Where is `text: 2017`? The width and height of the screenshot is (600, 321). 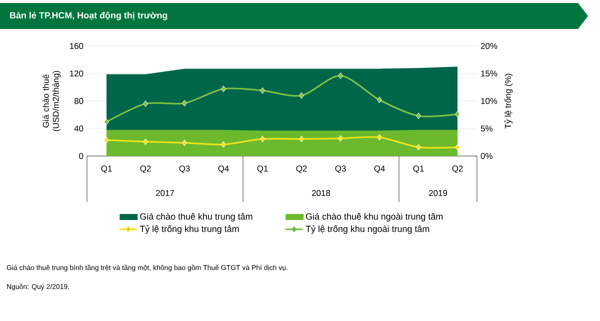
text: 2017 is located at coordinates (165, 193).